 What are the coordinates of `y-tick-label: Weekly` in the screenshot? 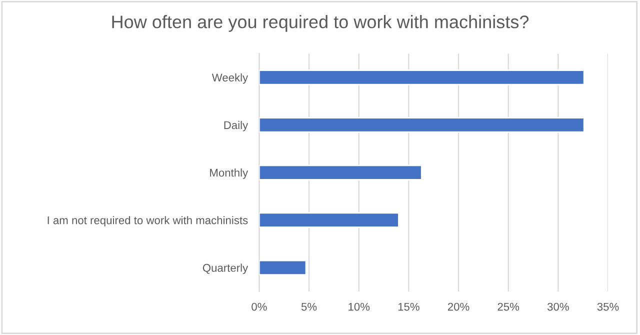 It's located at (230, 78).